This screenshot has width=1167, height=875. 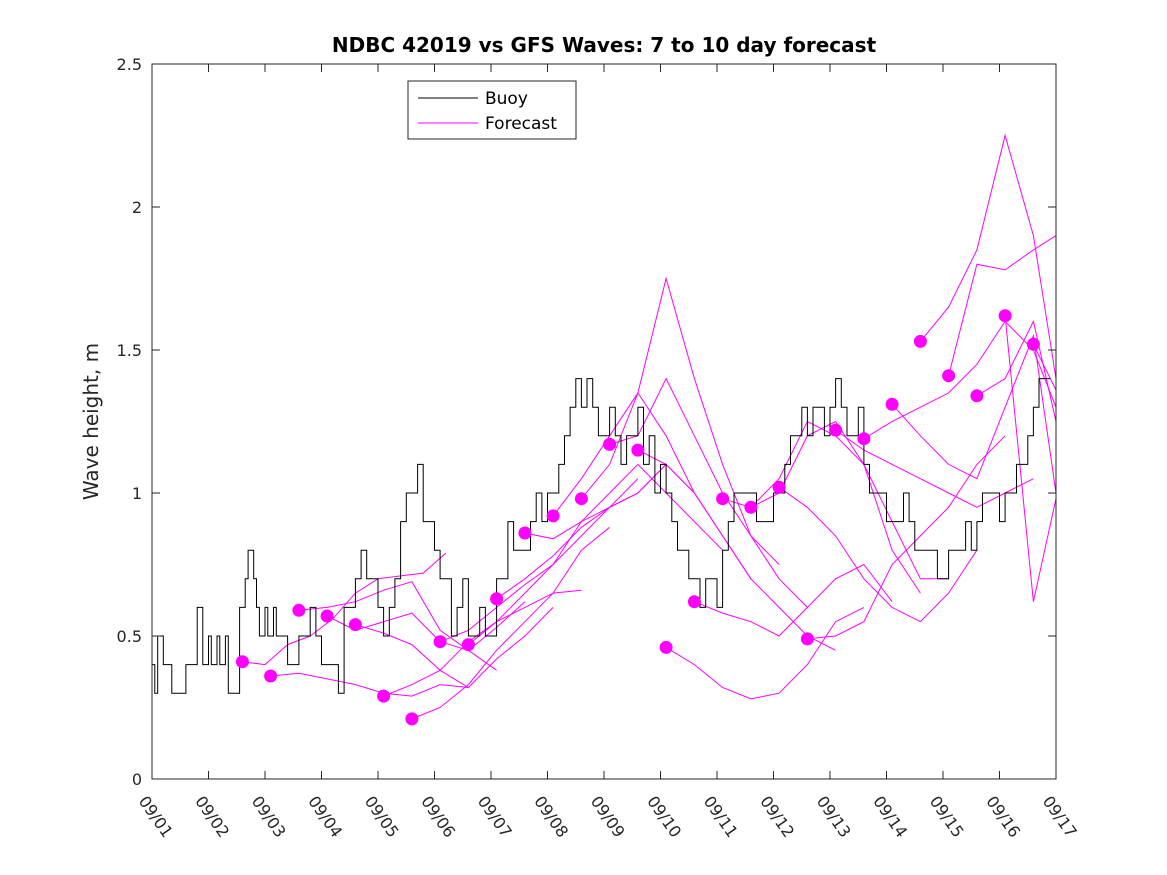 I want to click on y-tick-label: 2, so click(x=137, y=207).